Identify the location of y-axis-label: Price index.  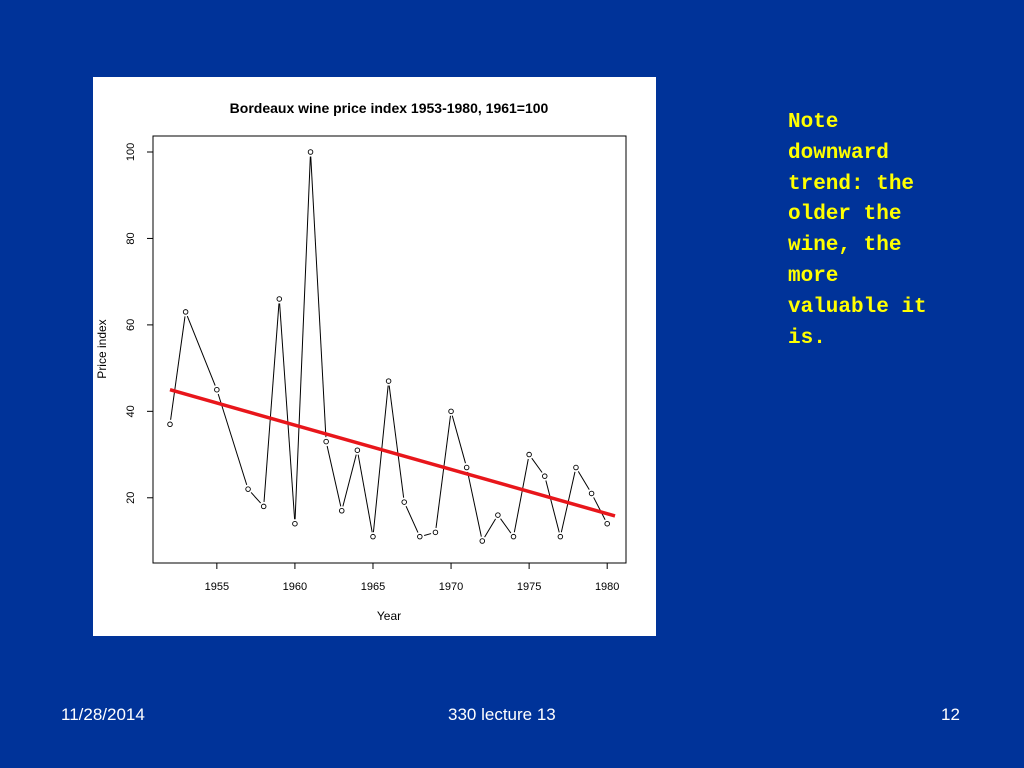
(102, 348).